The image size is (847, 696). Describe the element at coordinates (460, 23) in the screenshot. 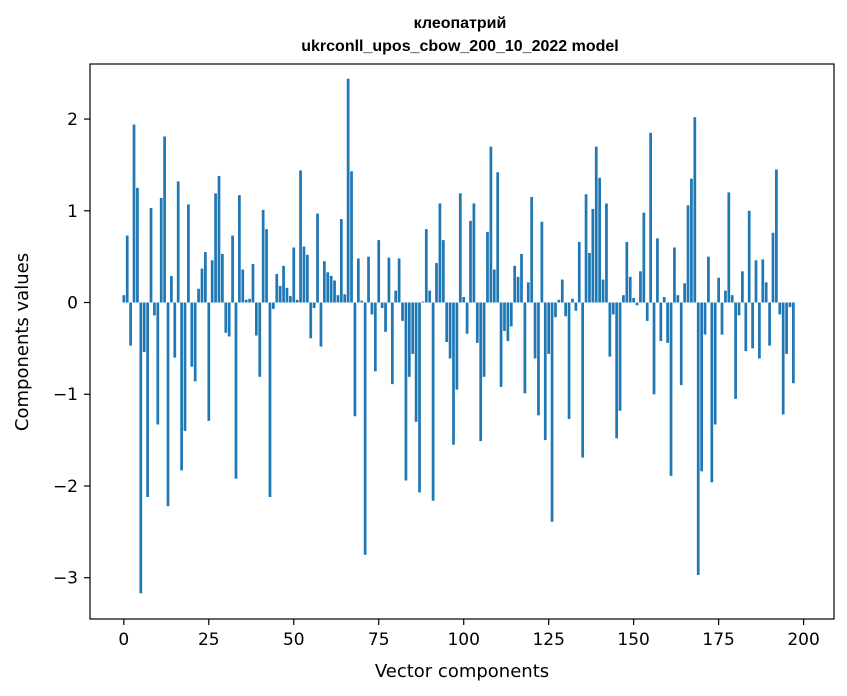

I see `chart-title-line-1: клеопатрий` at that location.